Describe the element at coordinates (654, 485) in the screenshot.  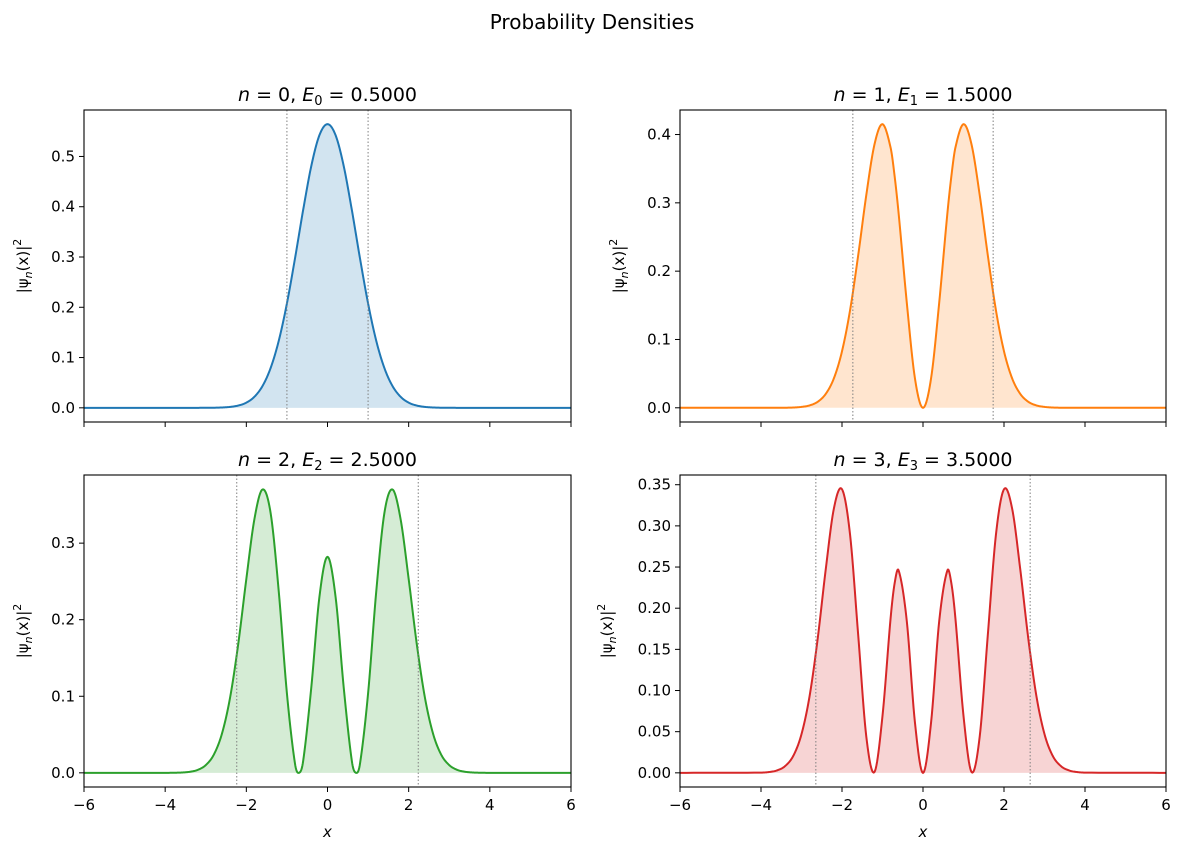
I see `y-tick-label: 0.35` at that location.